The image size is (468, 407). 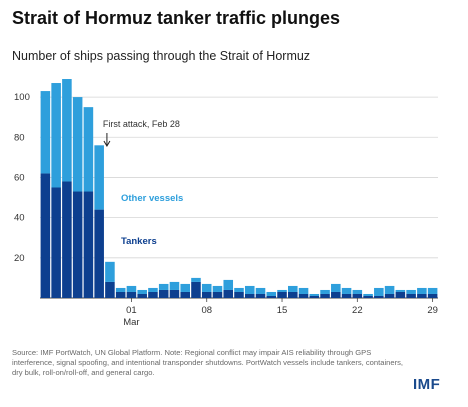 I want to click on y-tick-label: 80, so click(x=19, y=137).